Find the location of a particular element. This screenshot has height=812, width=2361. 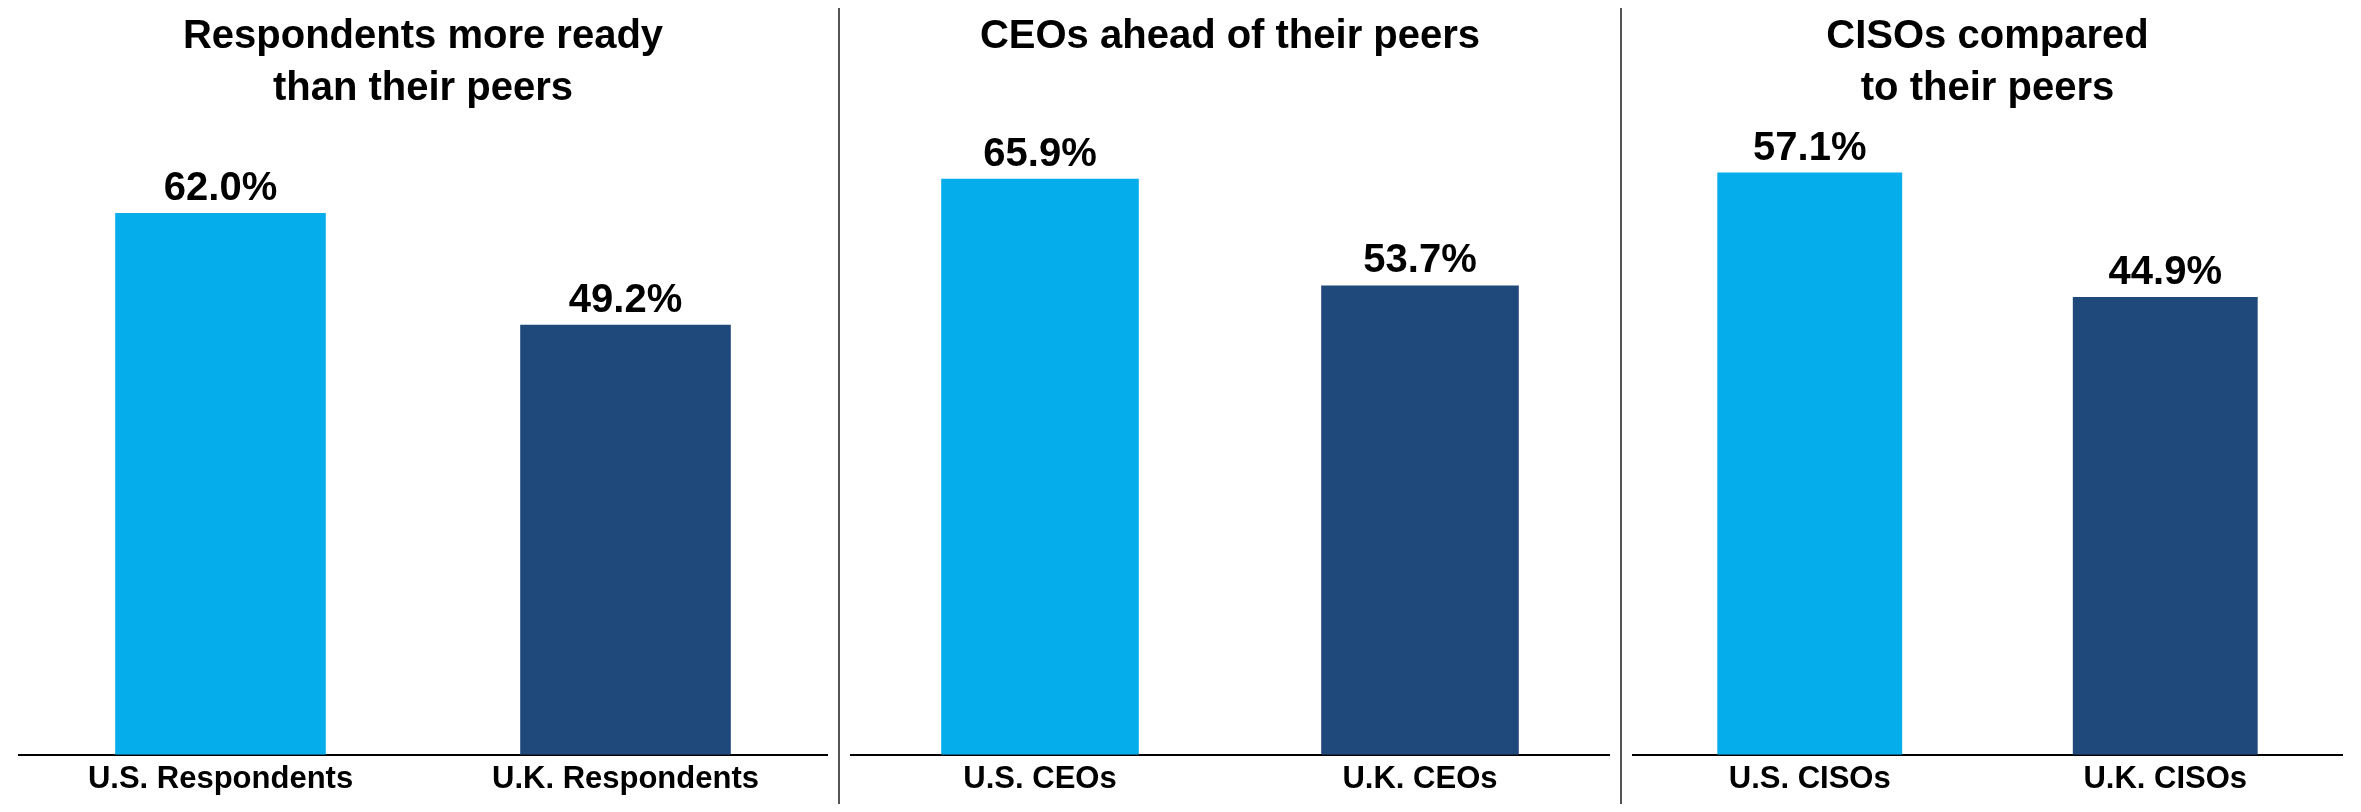

data-label: 49.2% is located at coordinates (625, 297).